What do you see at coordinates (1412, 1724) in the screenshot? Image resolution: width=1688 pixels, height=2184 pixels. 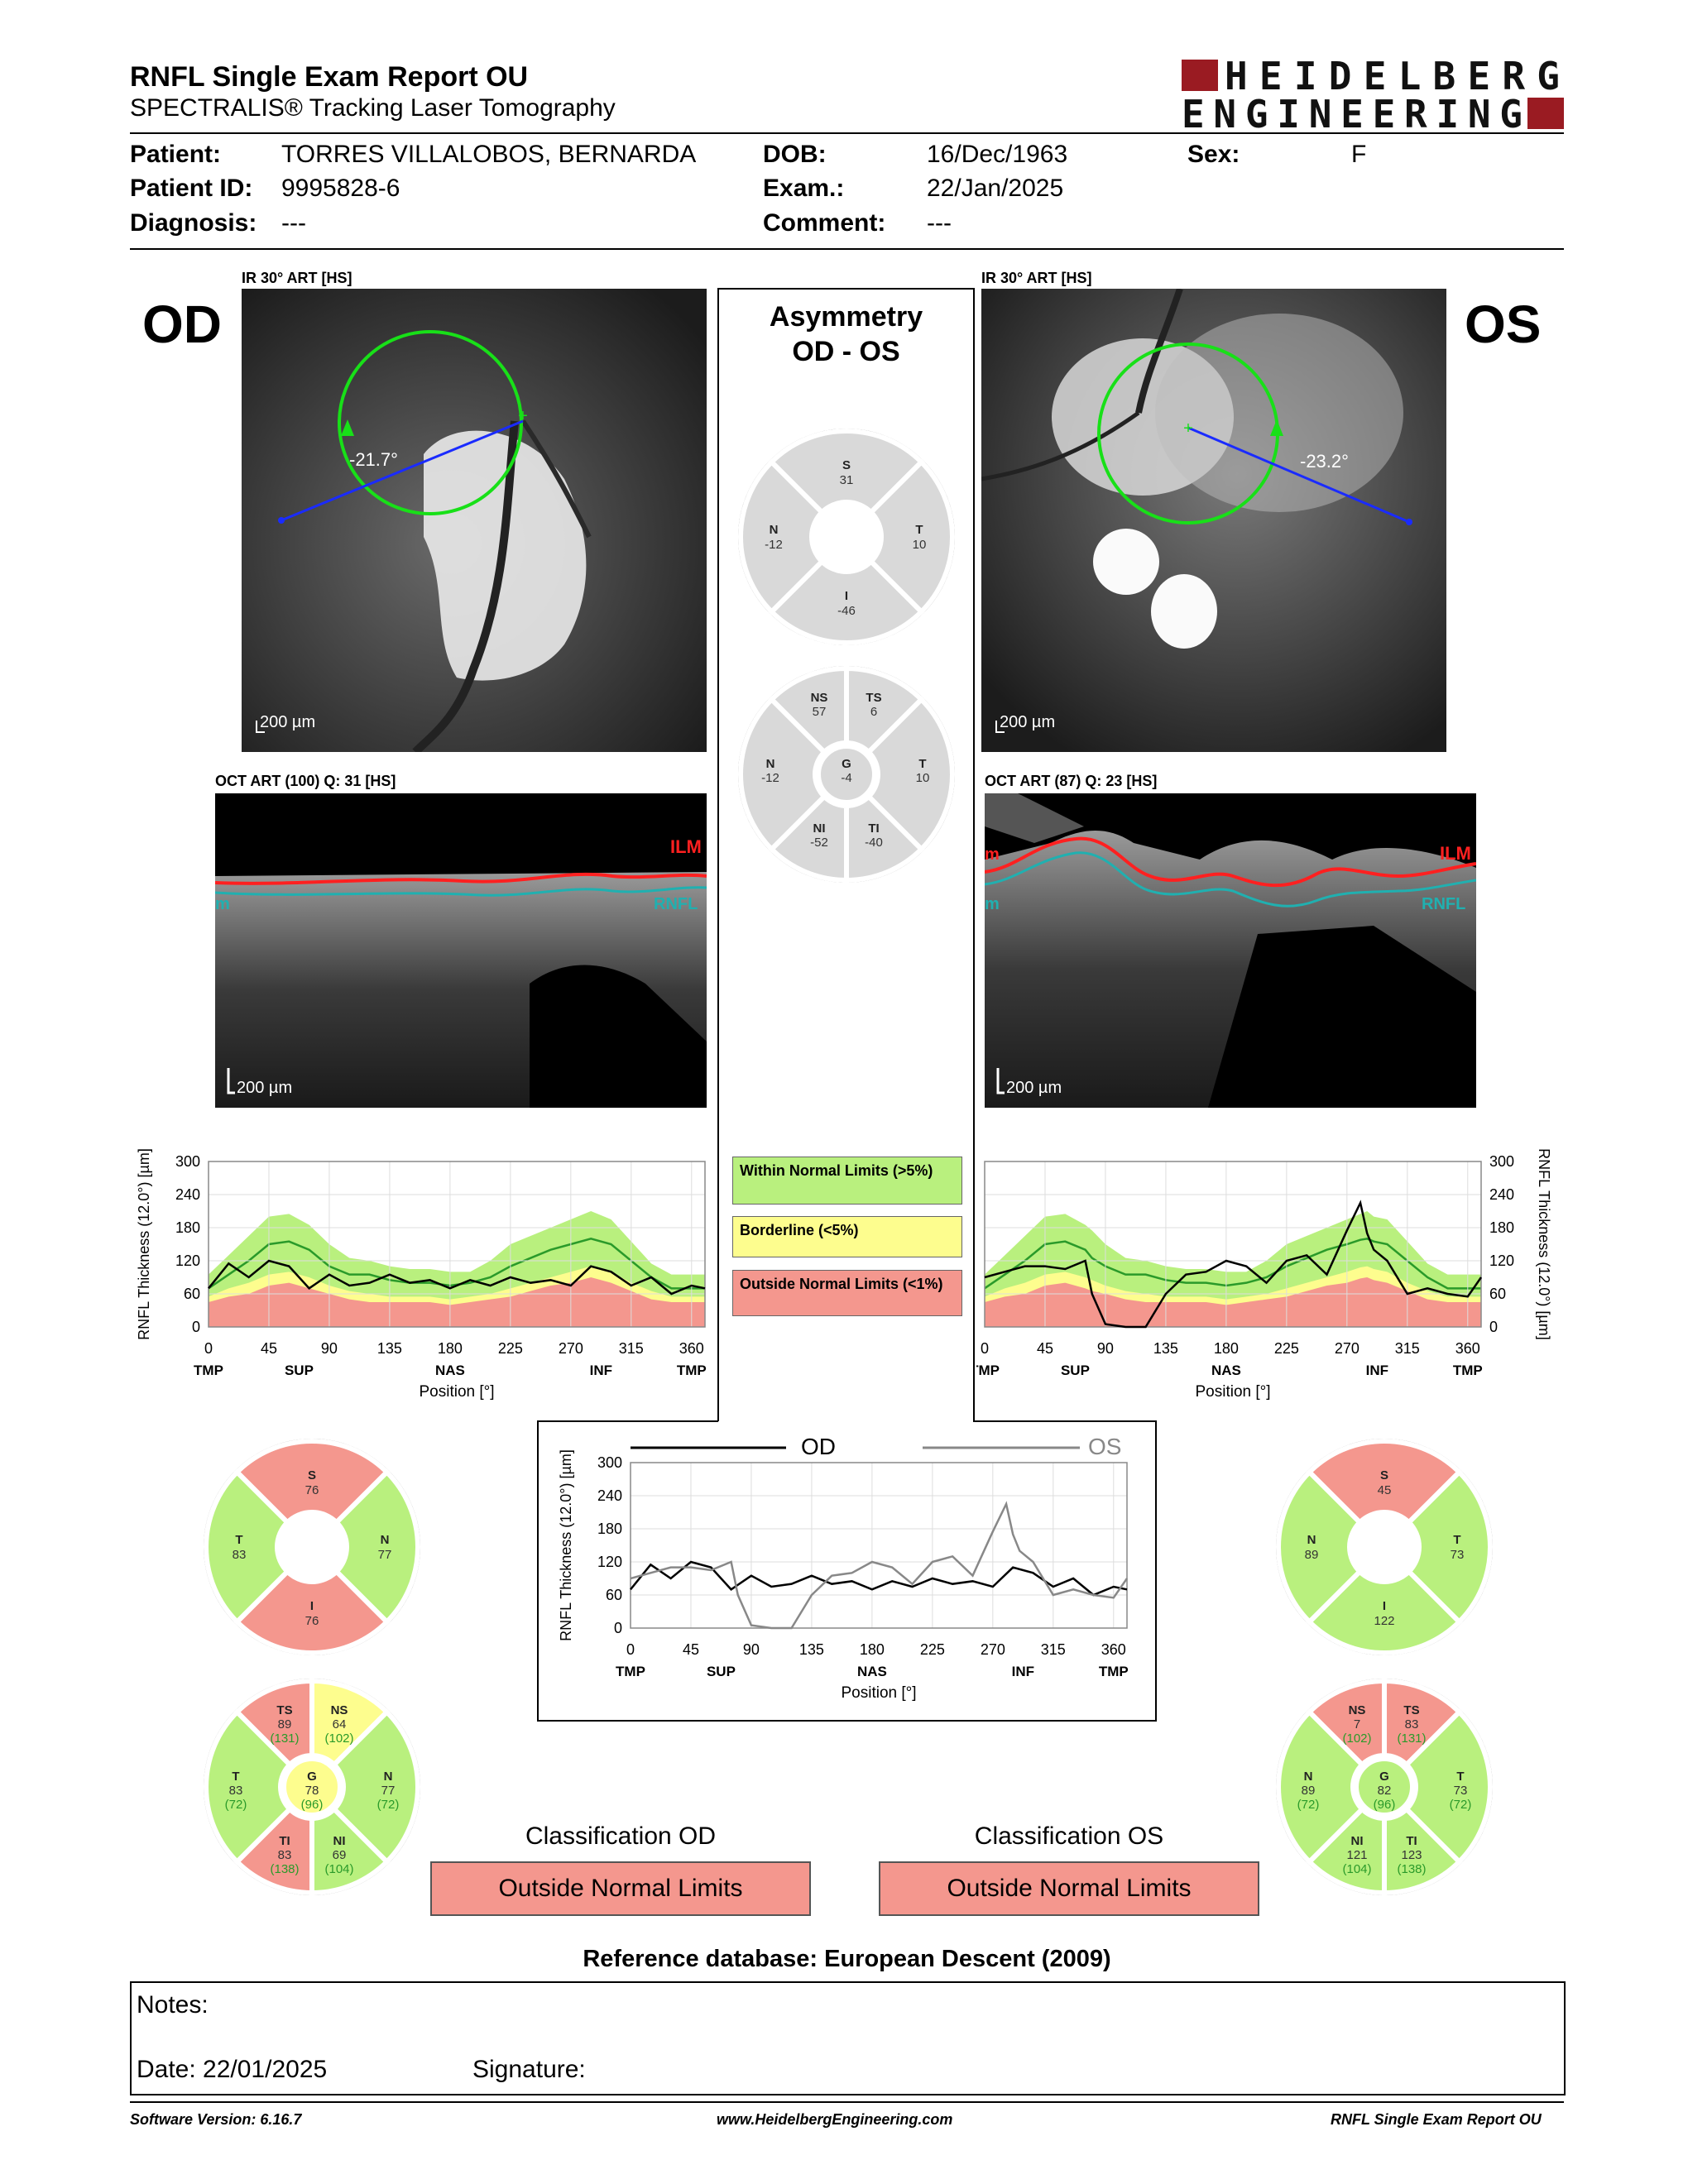 I see `os6-value-ts: 83` at bounding box center [1412, 1724].